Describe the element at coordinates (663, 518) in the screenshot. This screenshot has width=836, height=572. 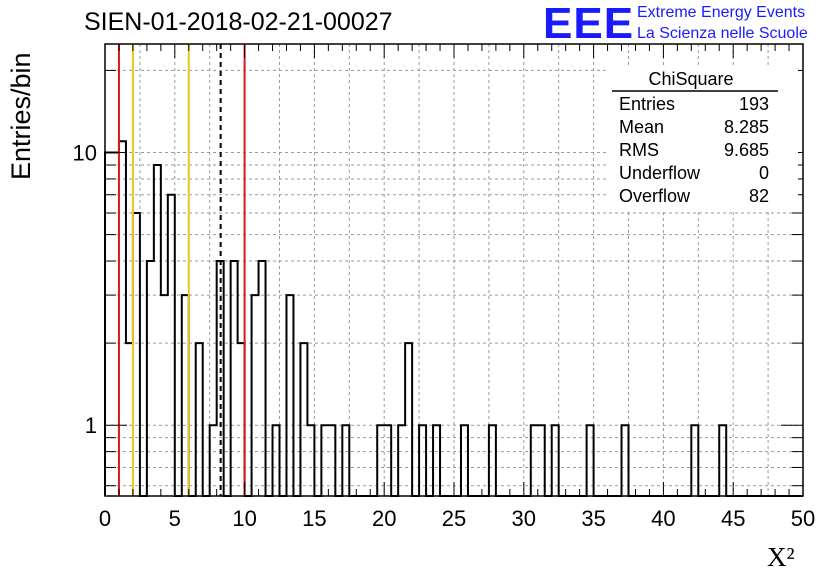
I see `x-tick-label: 40` at that location.